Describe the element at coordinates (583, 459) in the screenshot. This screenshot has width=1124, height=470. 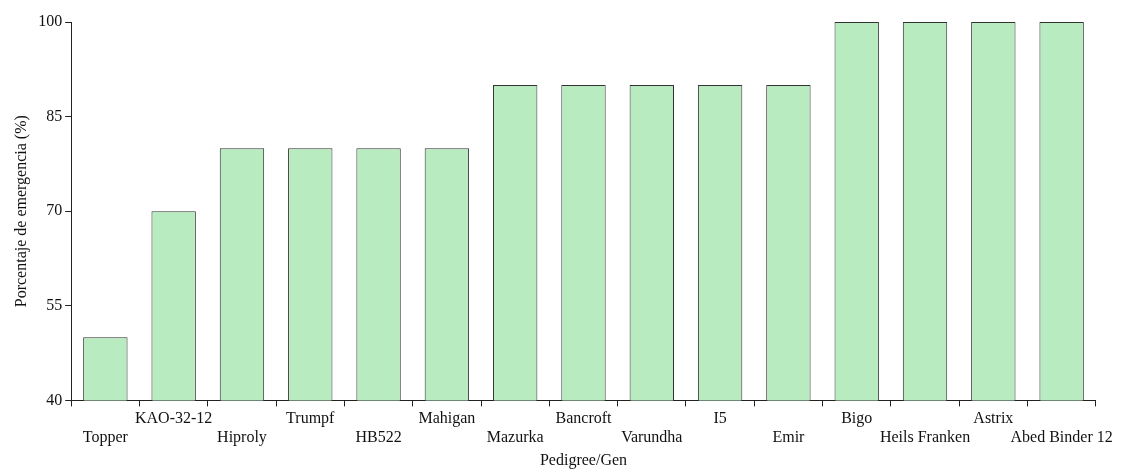
I see `x-axis-title: Pedigree/Gen` at that location.